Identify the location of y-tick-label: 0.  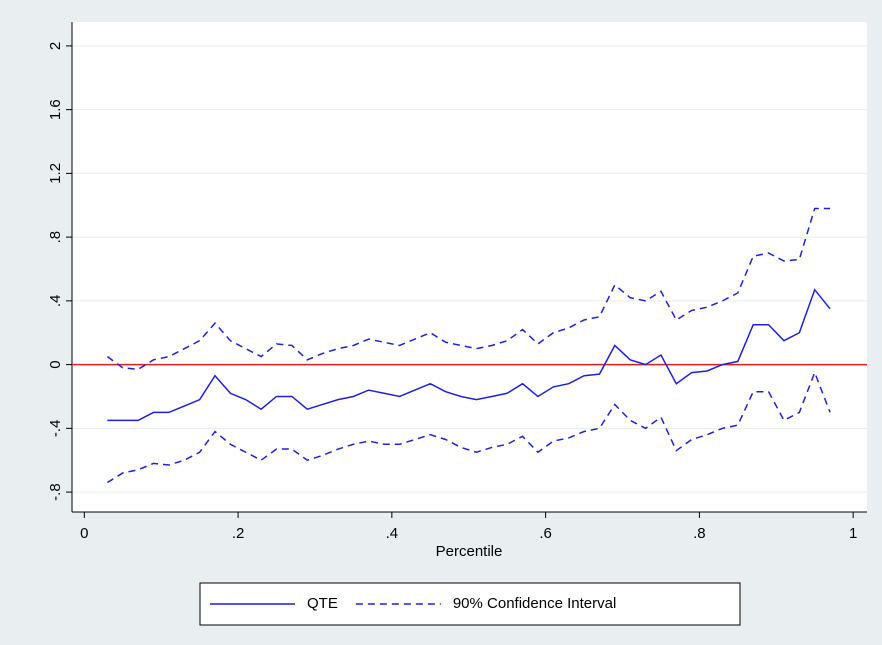
(55, 364).